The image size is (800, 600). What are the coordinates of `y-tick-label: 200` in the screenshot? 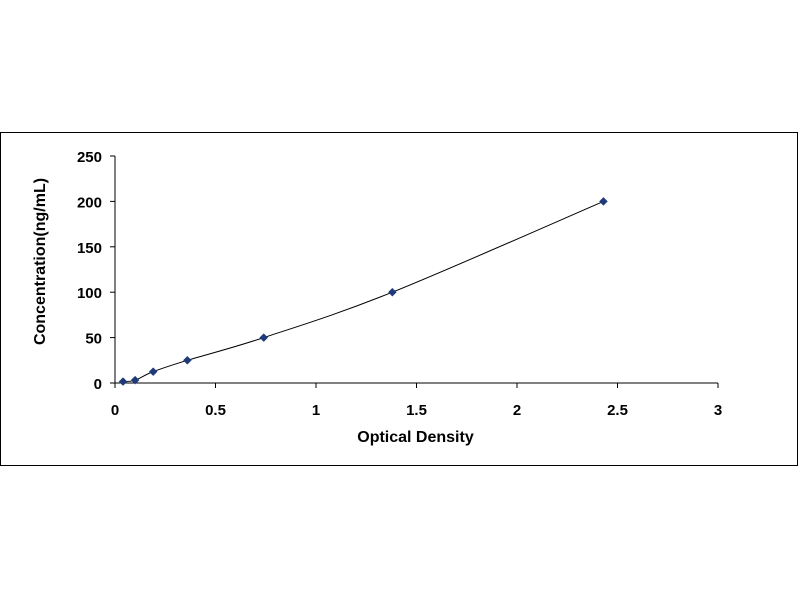 It's located at (89, 202).